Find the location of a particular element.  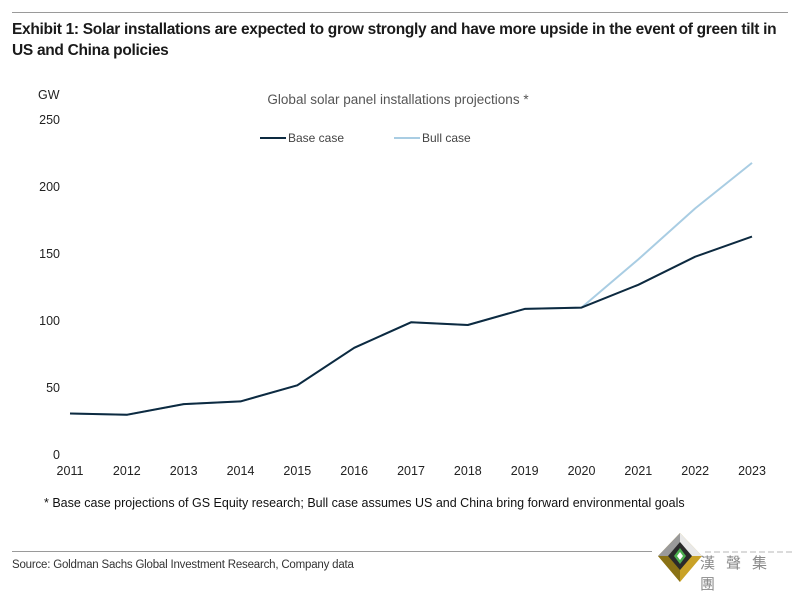

x-tick-label: 2022 is located at coordinates (695, 471).